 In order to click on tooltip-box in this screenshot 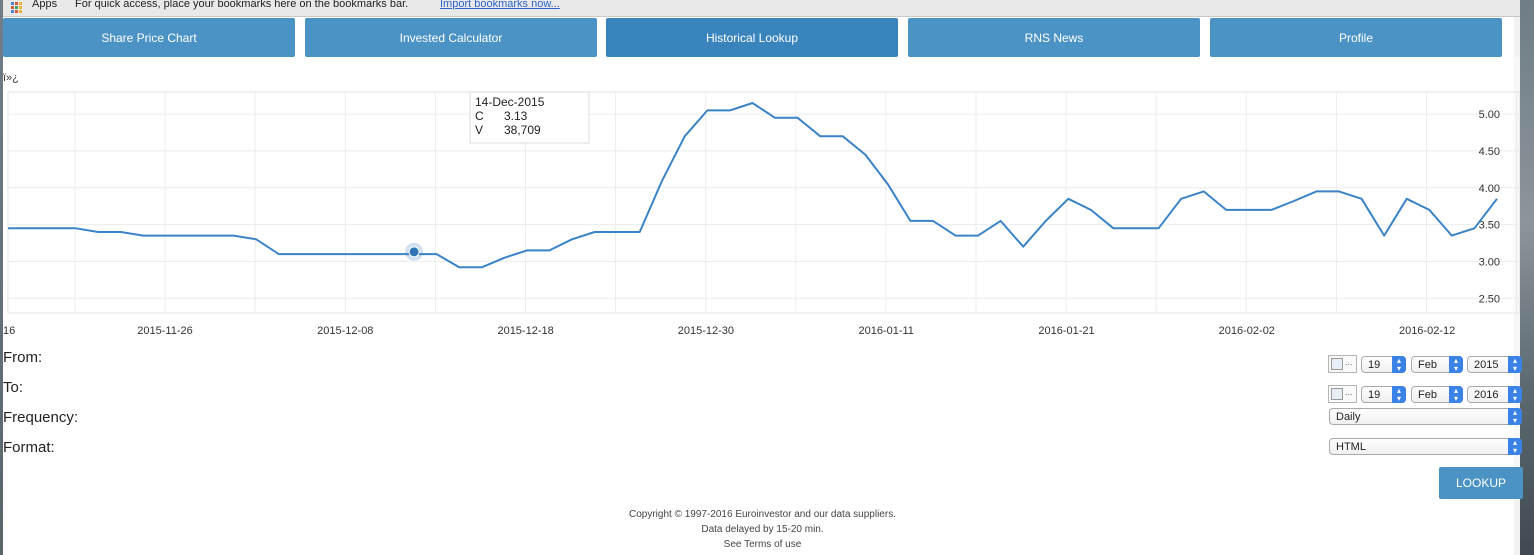, I will do `click(529, 117)`.